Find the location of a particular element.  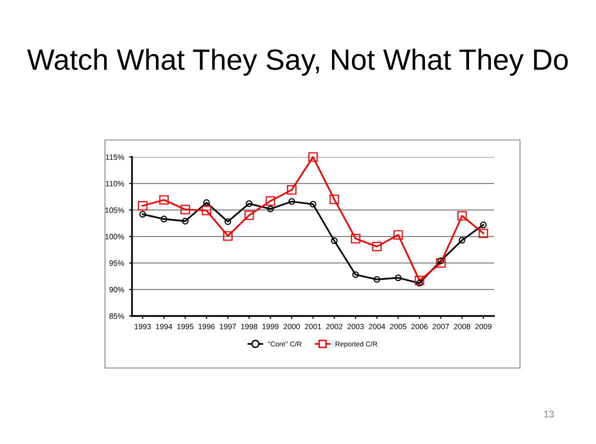

chart-title: Watch What They Say, Not What They Do is located at coordinates (297, 62).